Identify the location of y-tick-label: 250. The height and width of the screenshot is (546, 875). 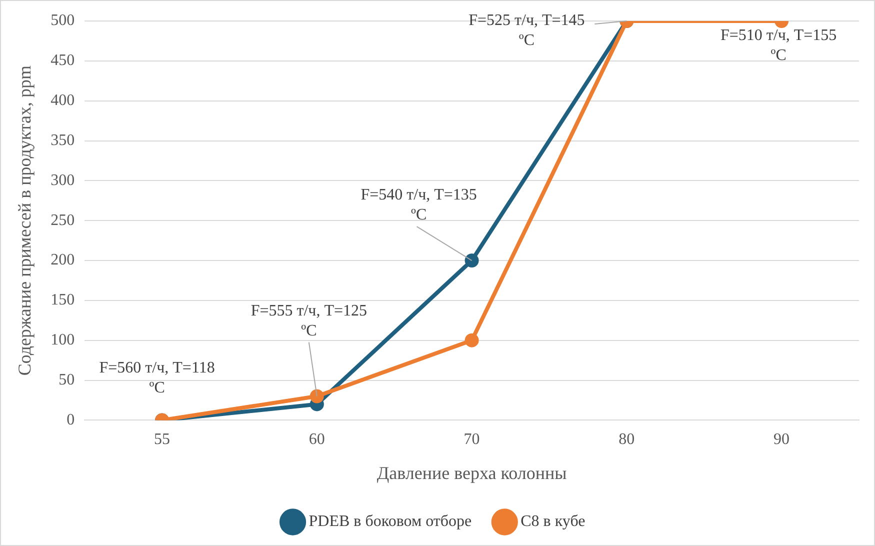
(62, 220).